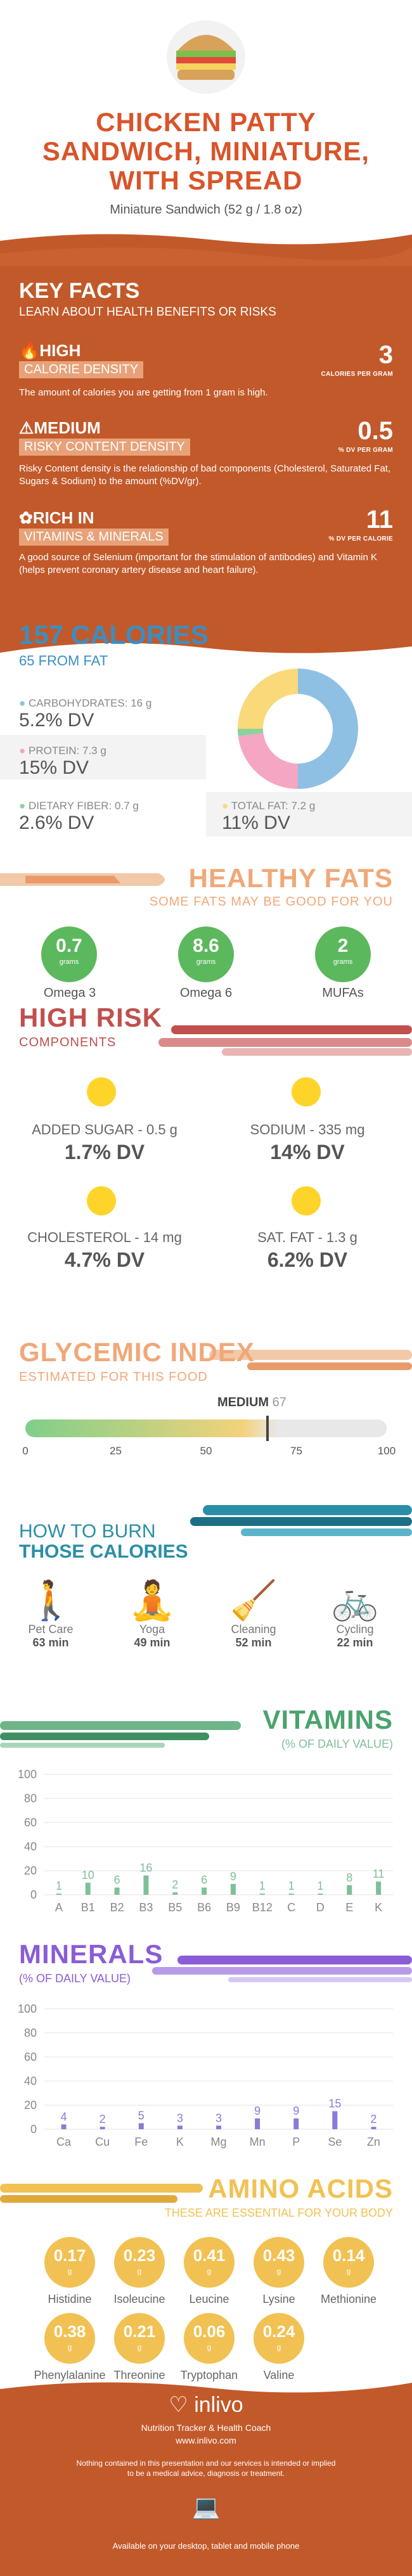 Image resolution: width=412 pixels, height=2576 pixels. What do you see at coordinates (337, 1744) in the screenshot?
I see `vitamins-sub: (% OF DAILY VALUE)` at bounding box center [337, 1744].